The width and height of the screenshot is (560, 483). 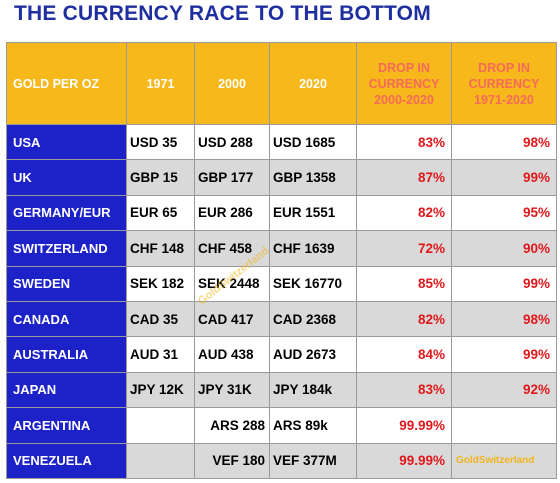 I want to click on drop-2000-2020-cell: 84%, so click(x=404, y=354).